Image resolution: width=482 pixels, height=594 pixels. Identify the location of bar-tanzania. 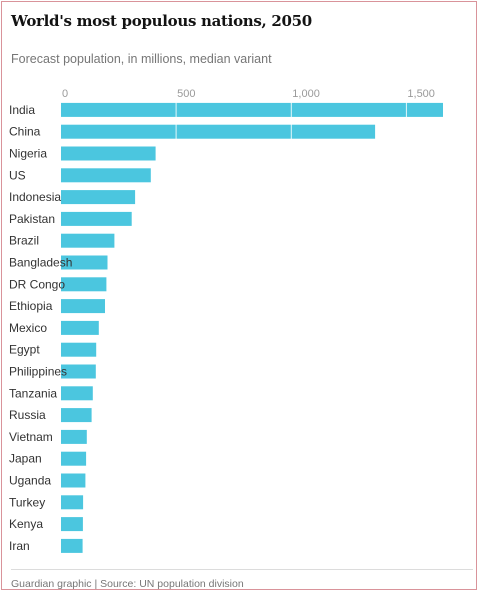
(77, 393).